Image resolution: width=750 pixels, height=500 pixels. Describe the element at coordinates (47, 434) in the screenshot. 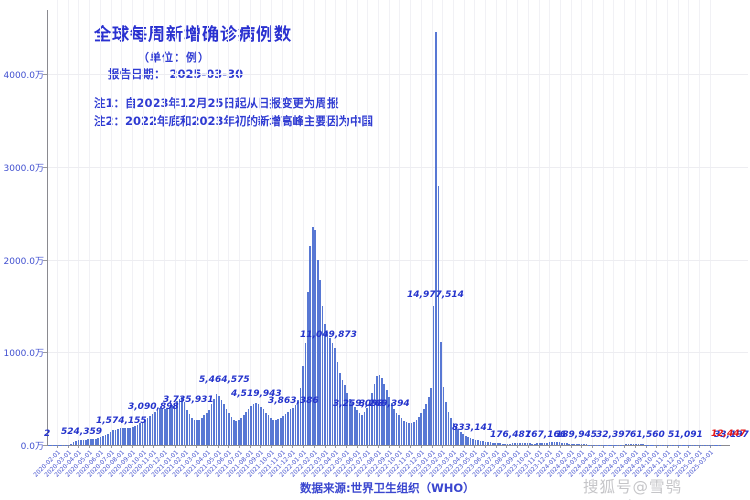

I see `data-label: 2` at that location.